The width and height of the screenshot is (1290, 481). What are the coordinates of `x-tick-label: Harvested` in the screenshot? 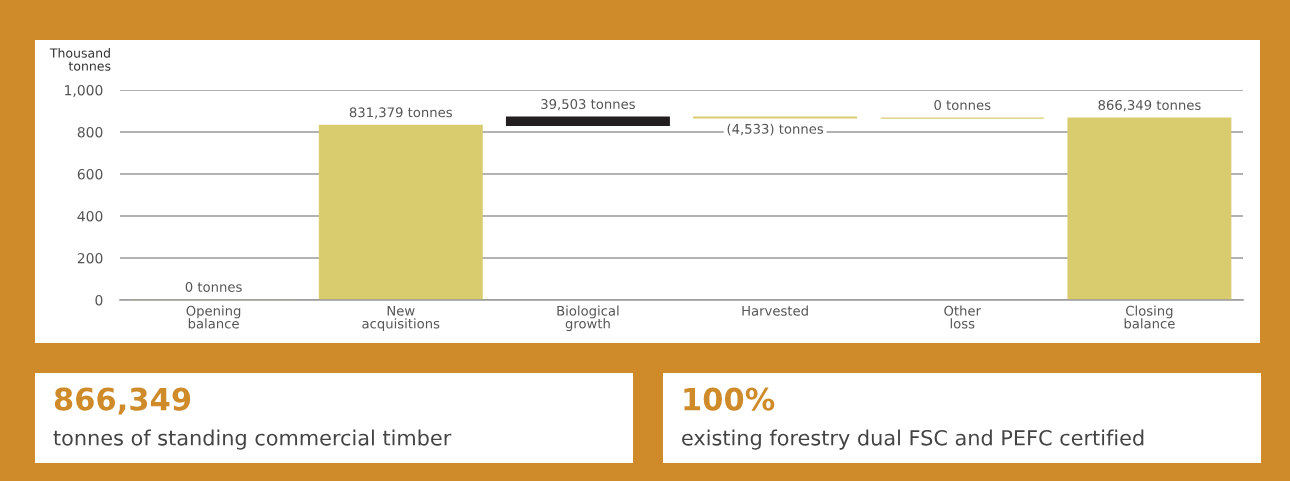 It's located at (775, 310).